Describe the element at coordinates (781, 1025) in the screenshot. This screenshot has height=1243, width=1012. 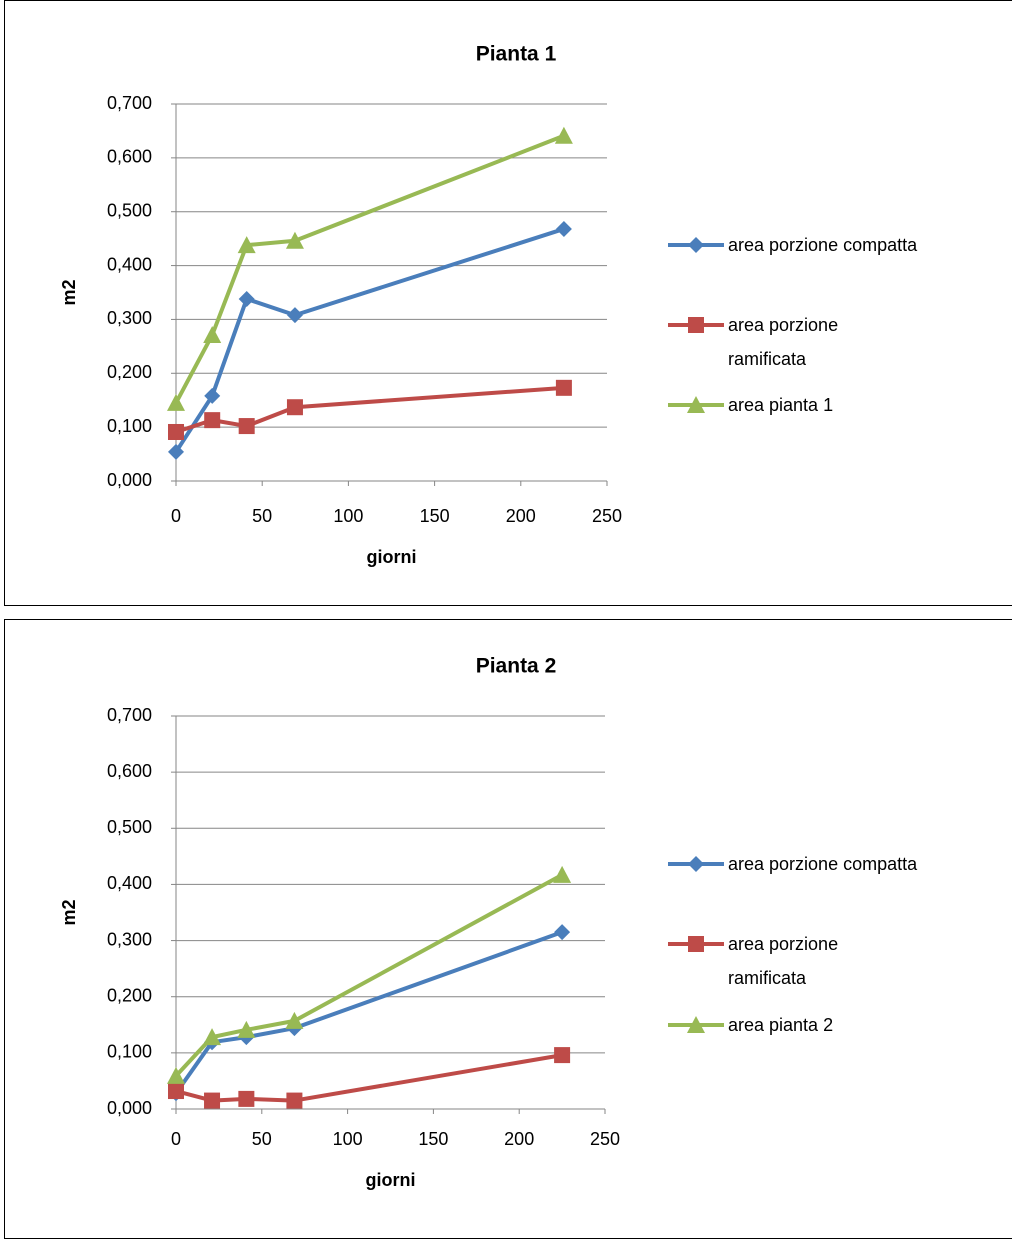
I see `legend-label: area pianta 2` at that location.